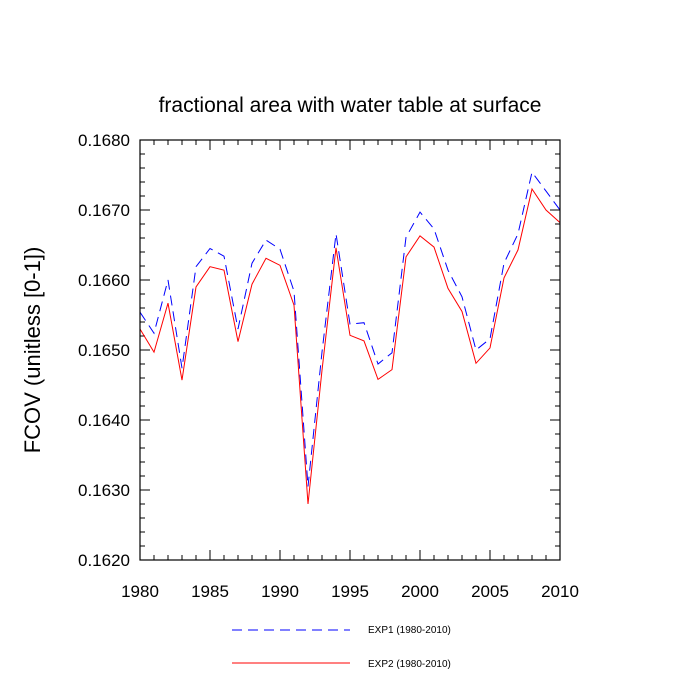 The height and width of the screenshot is (700, 700). Describe the element at coordinates (140, 591) in the screenshot. I see `x-tick-label: 1980` at that location.